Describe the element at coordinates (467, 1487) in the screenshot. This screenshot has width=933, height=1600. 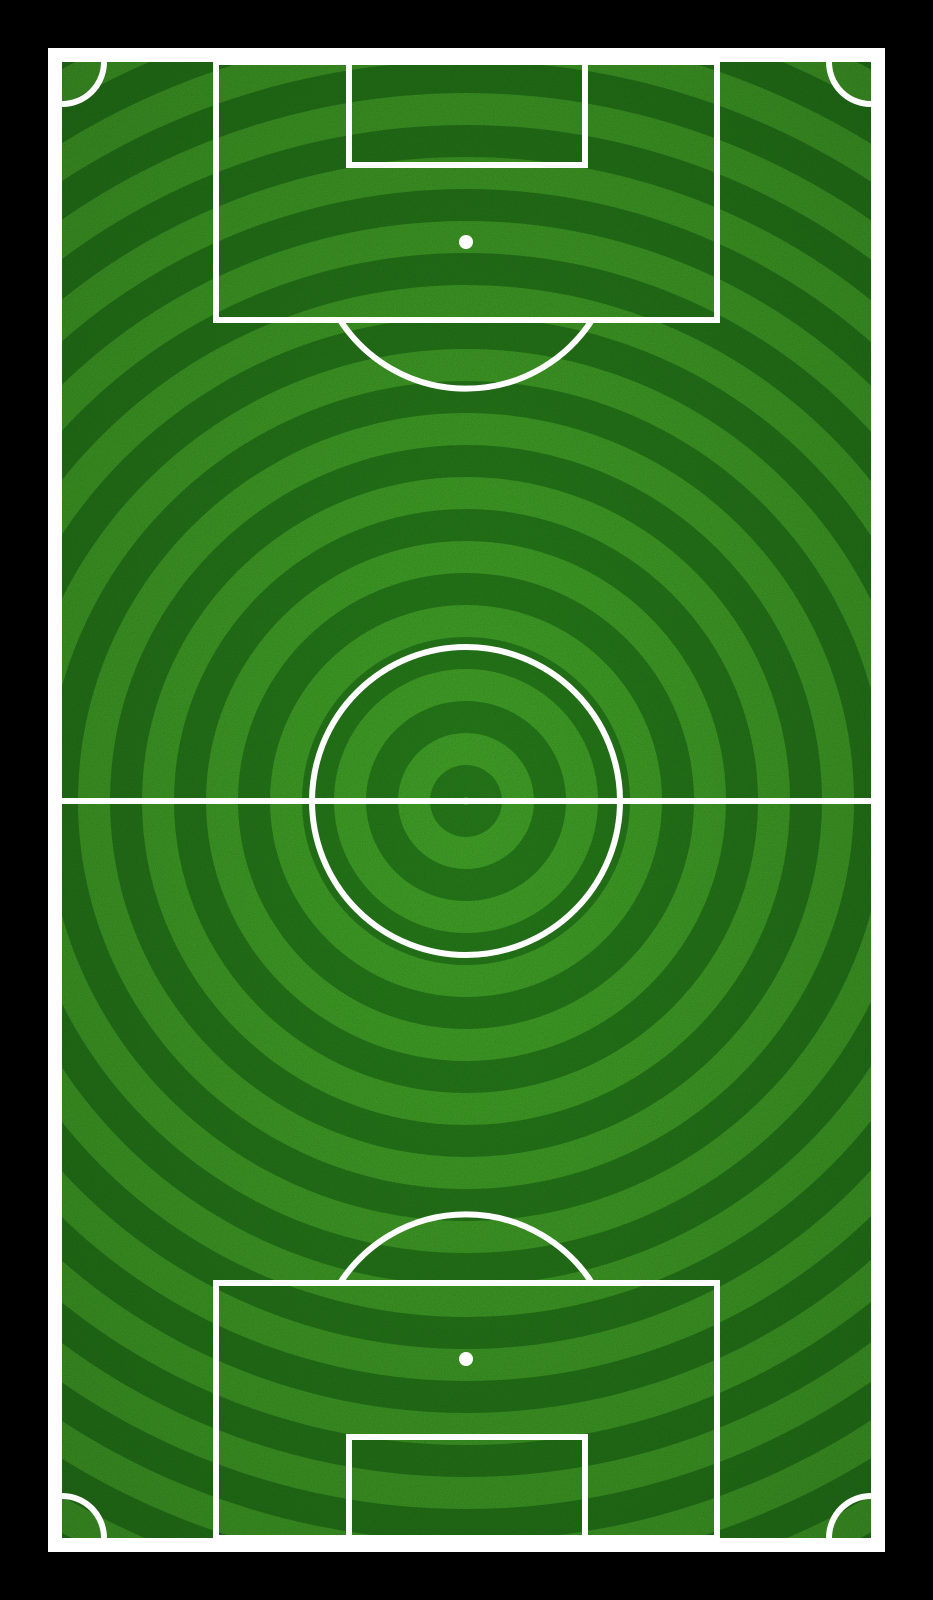
I see `bottom-goal-area` at that location.